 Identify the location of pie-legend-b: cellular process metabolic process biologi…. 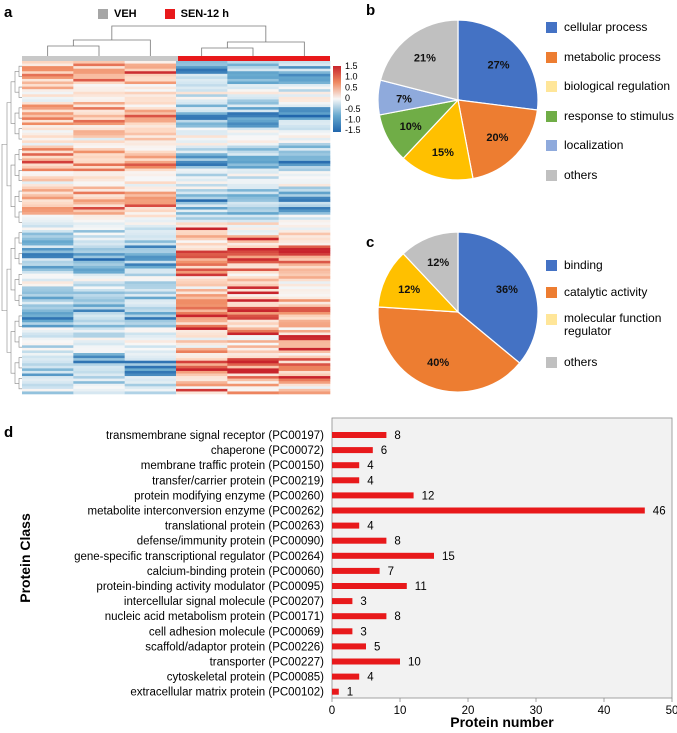
(611, 105).